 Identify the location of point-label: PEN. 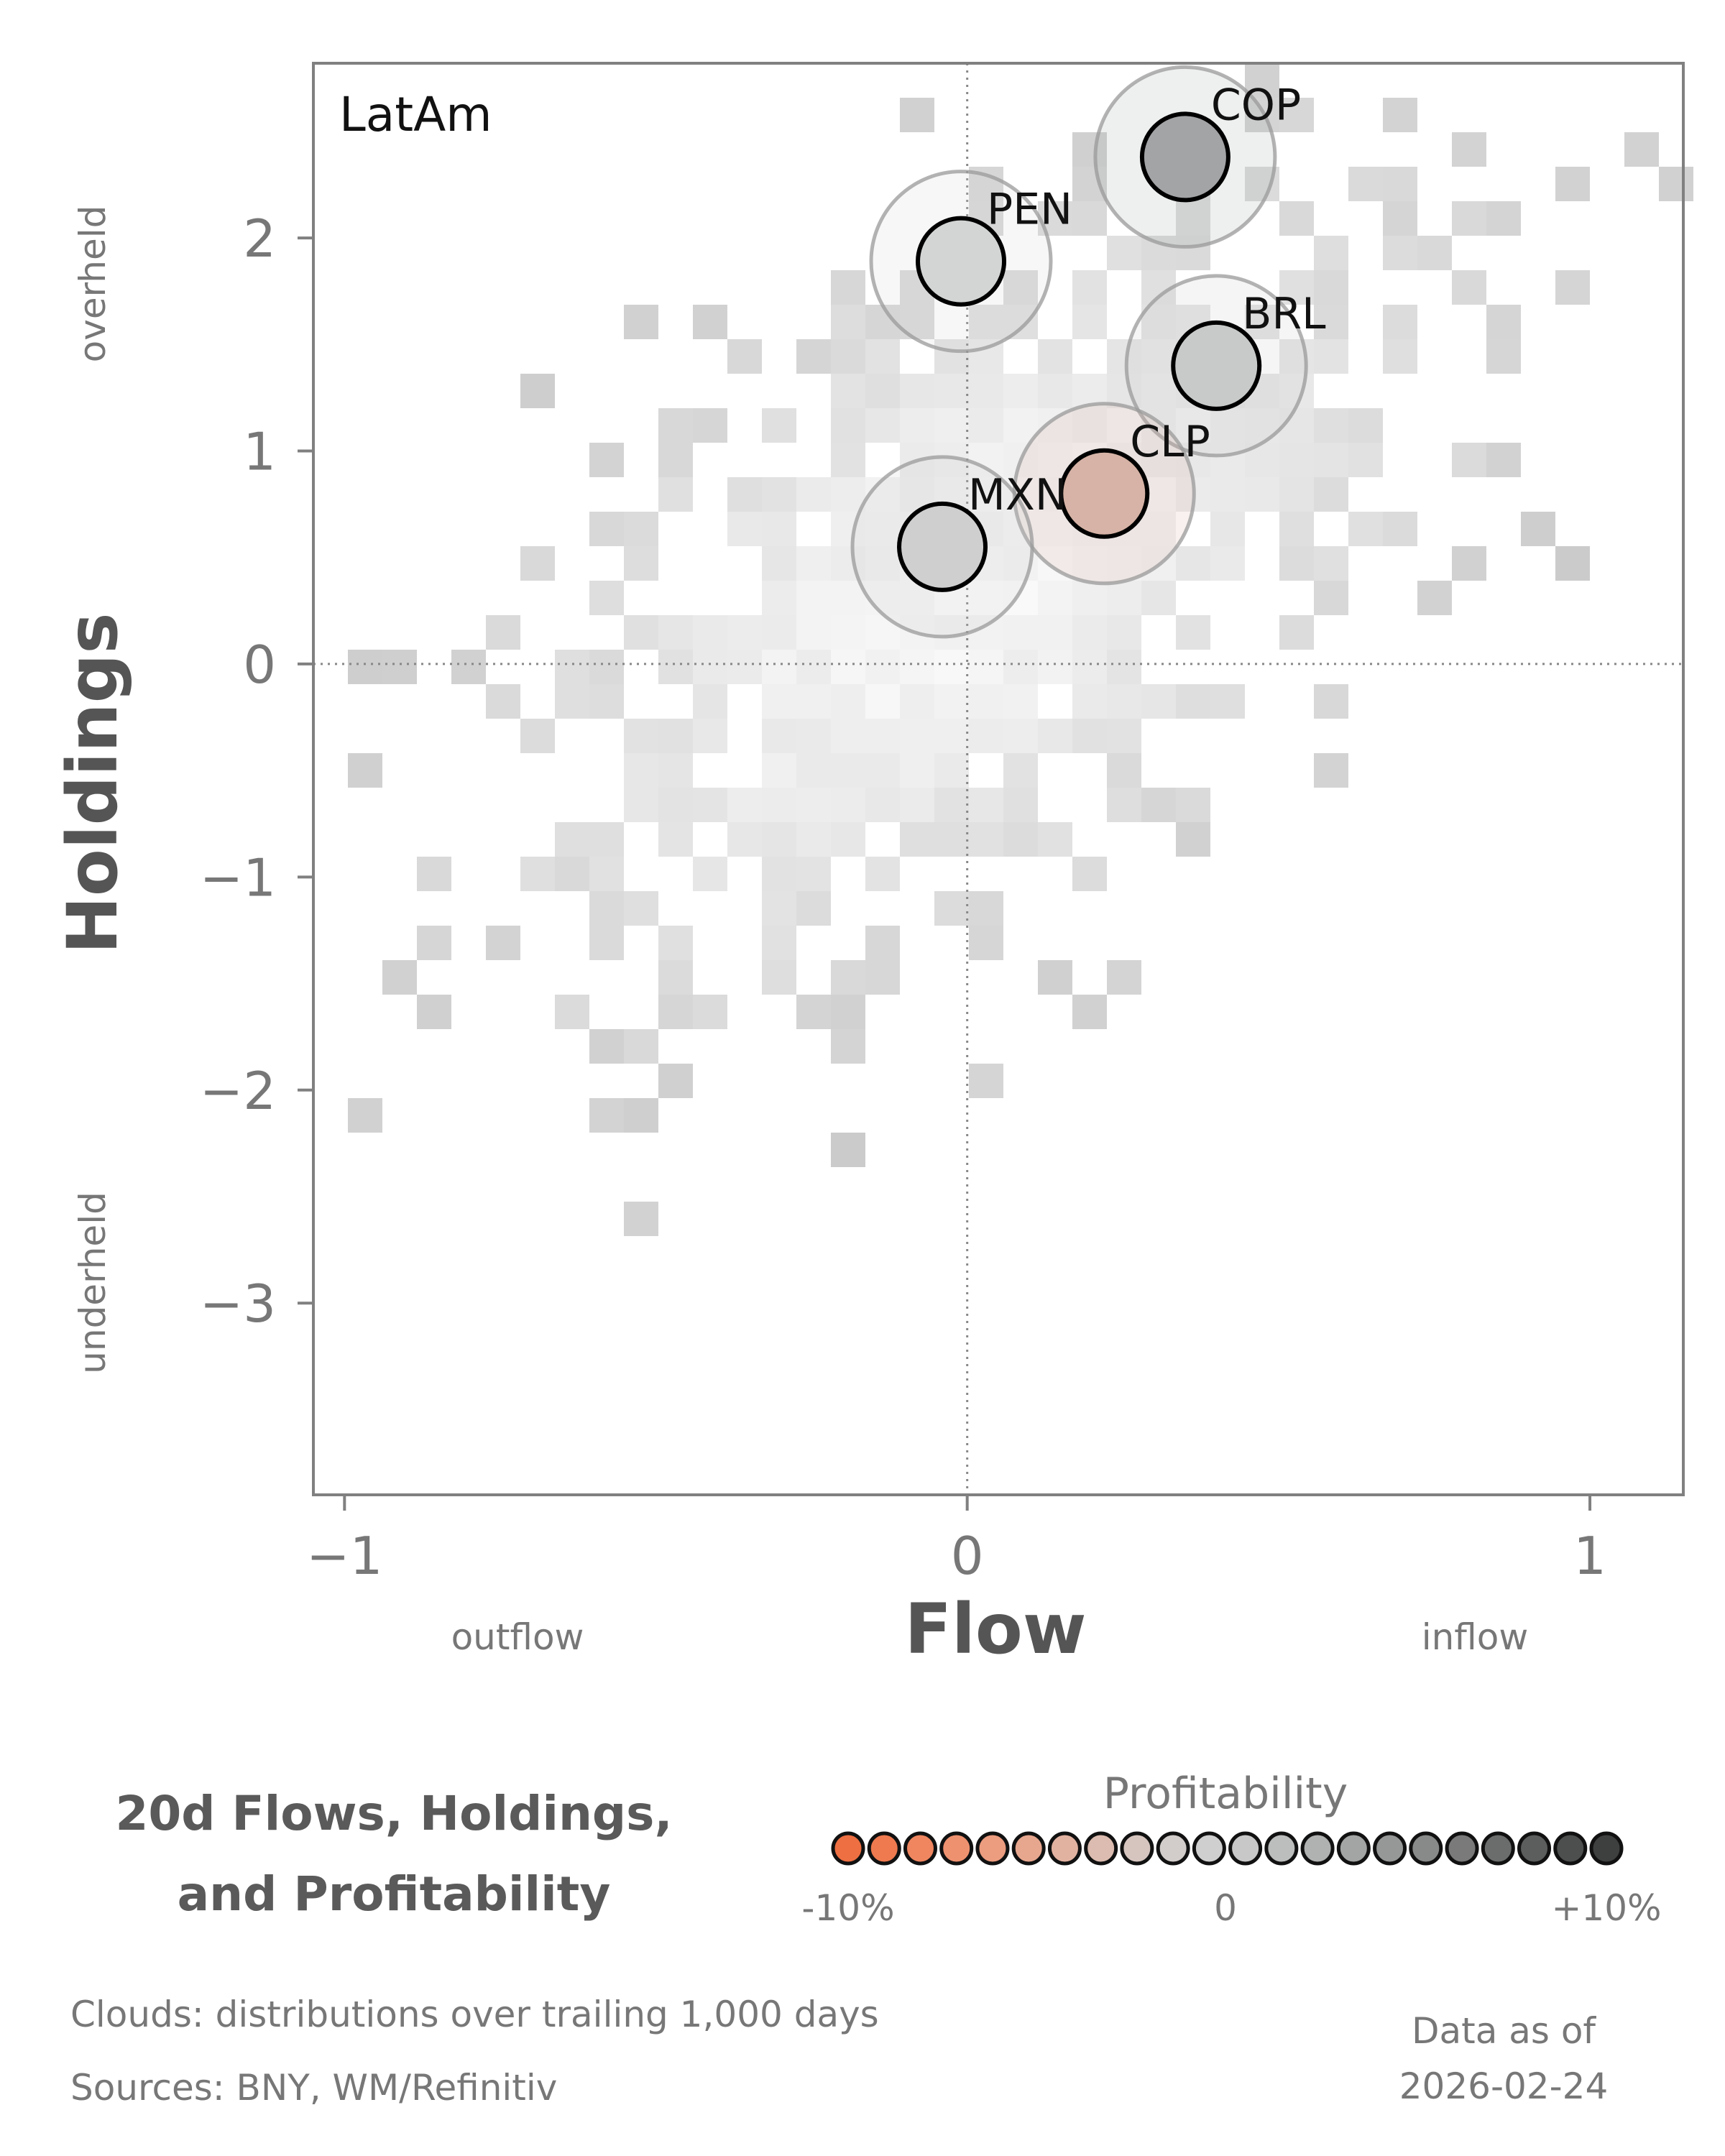
(1029, 210).